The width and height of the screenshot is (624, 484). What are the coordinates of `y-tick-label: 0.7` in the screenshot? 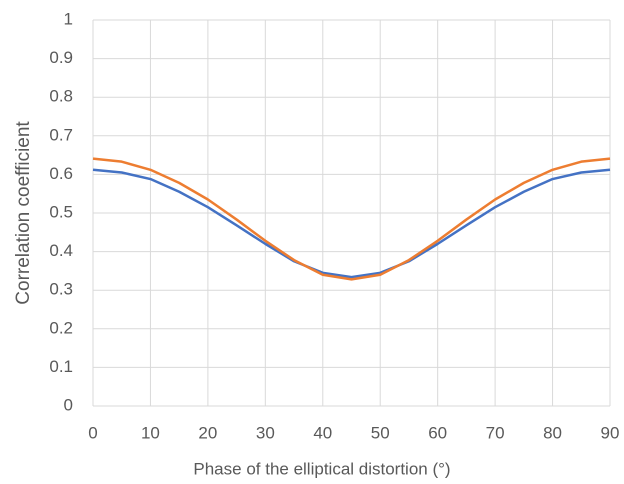 It's located at (61, 134).